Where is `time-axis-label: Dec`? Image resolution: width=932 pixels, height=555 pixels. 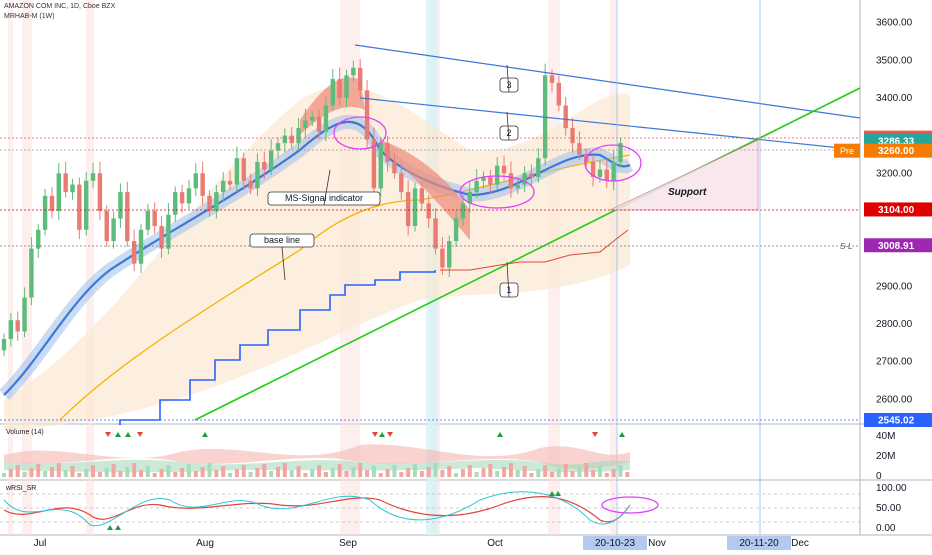 time-axis-label: Dec is located at coordinates (800, 543).